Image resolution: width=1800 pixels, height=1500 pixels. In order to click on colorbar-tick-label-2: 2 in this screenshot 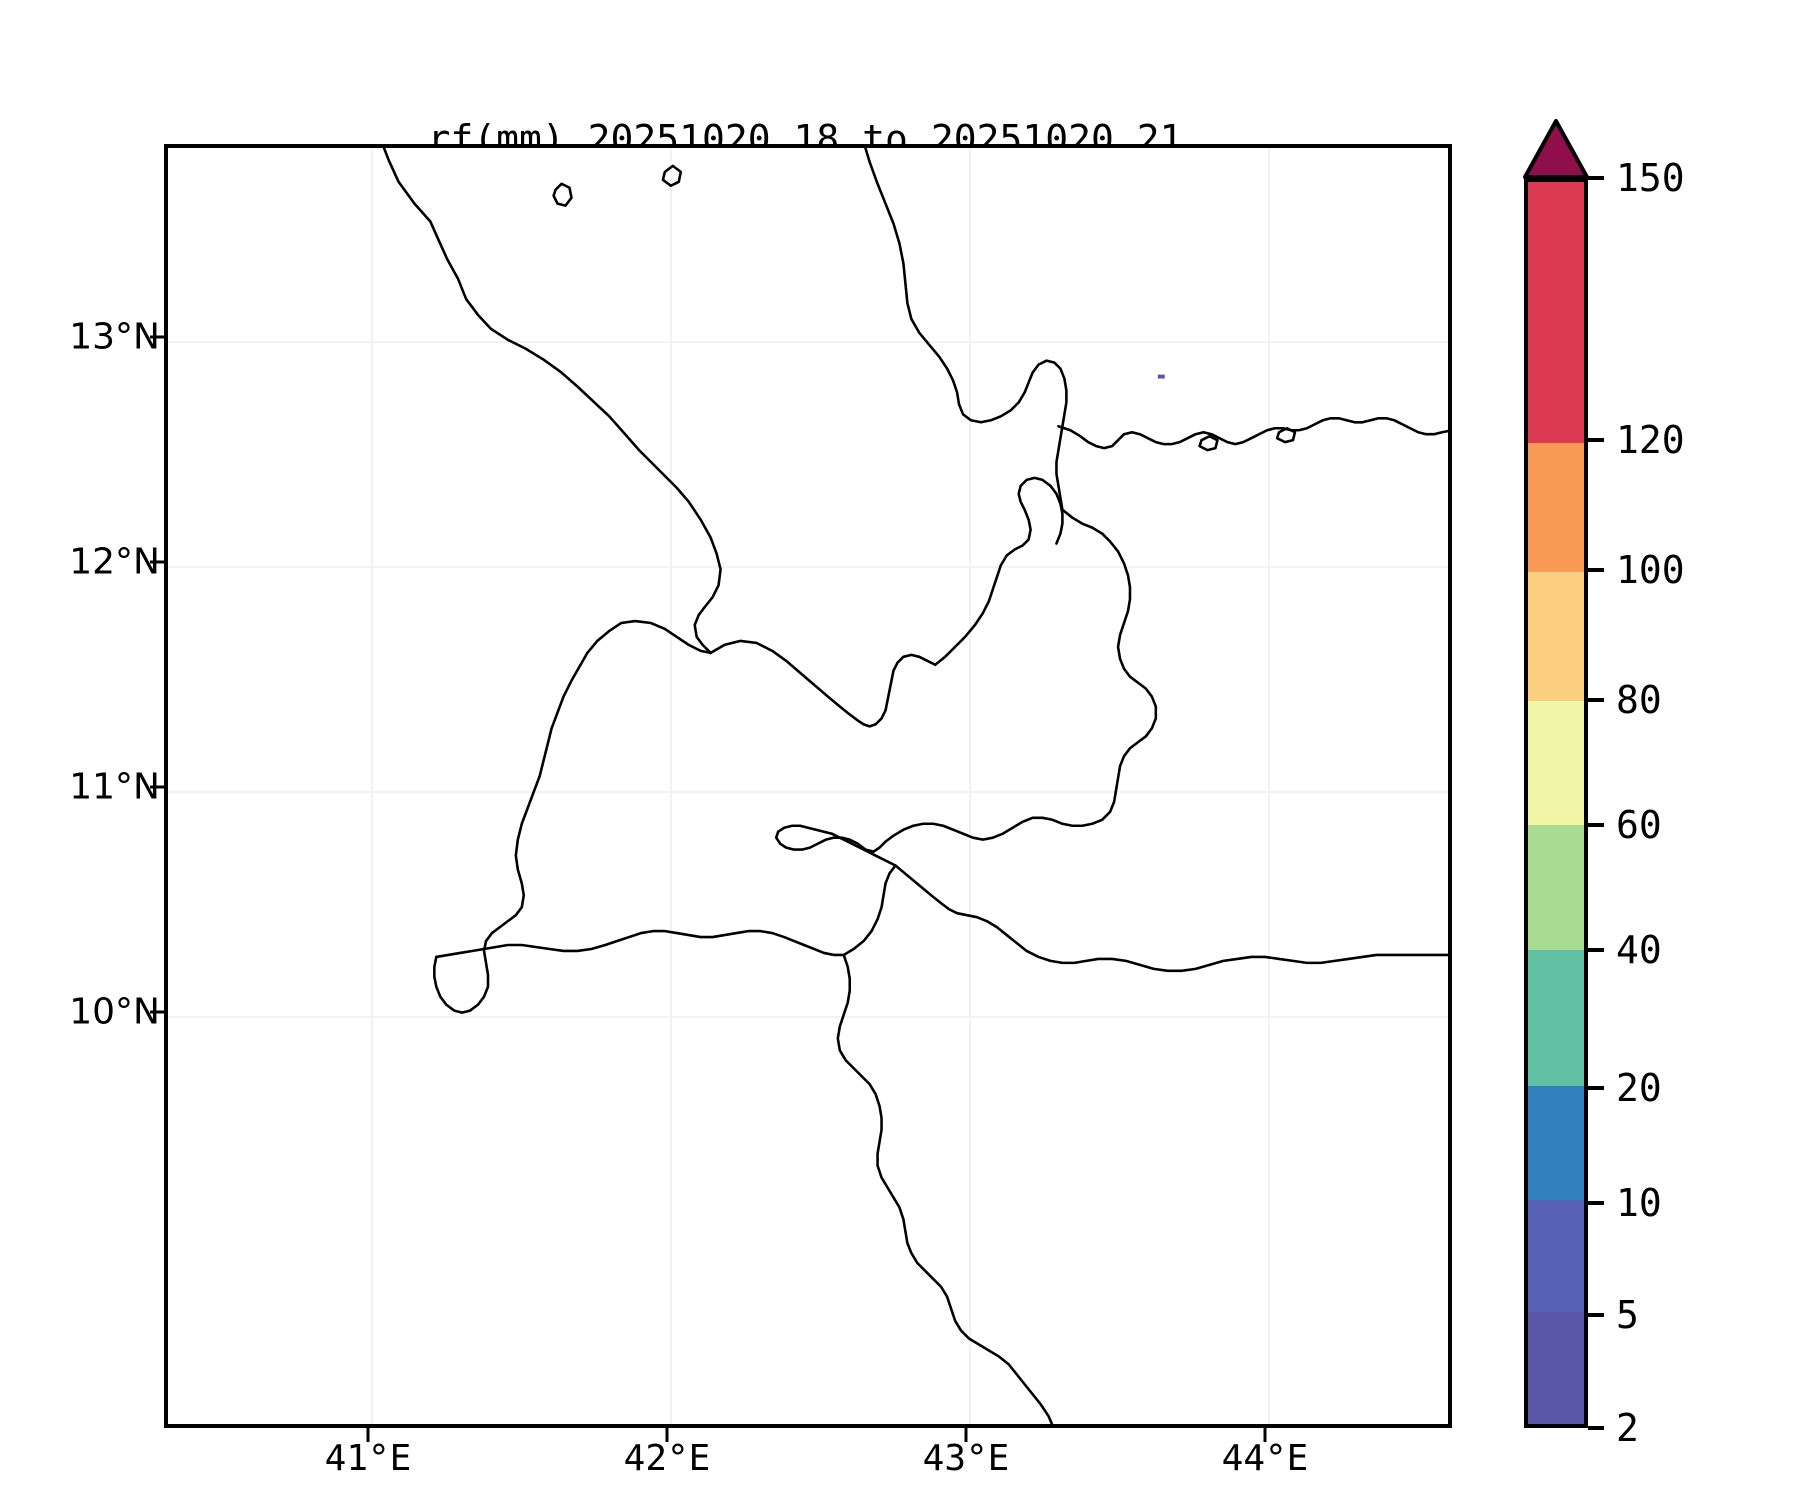, I will do `click(1627, 1428)`.